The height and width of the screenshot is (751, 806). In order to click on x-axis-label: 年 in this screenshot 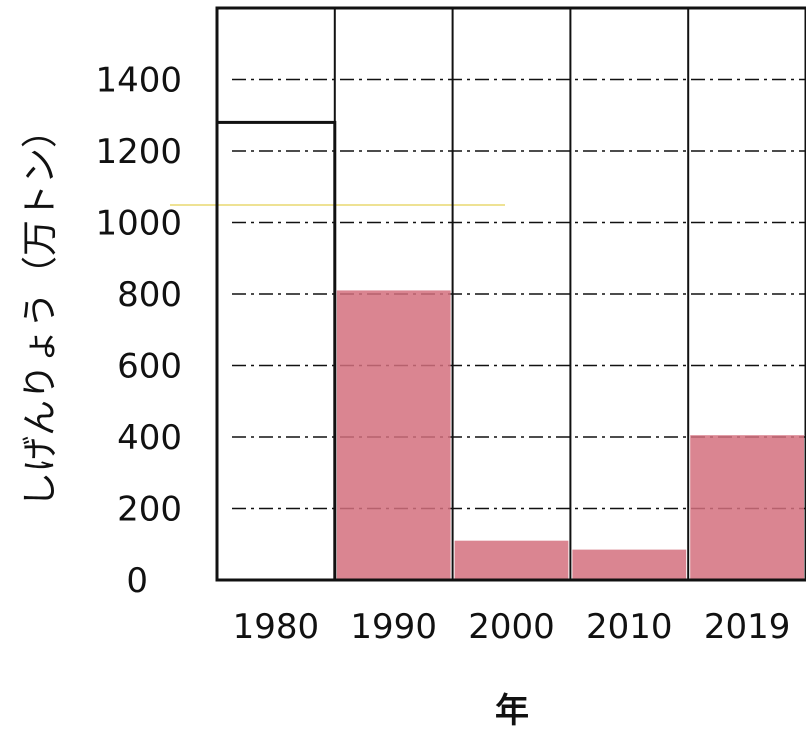, I will do `click(512, 711)`.